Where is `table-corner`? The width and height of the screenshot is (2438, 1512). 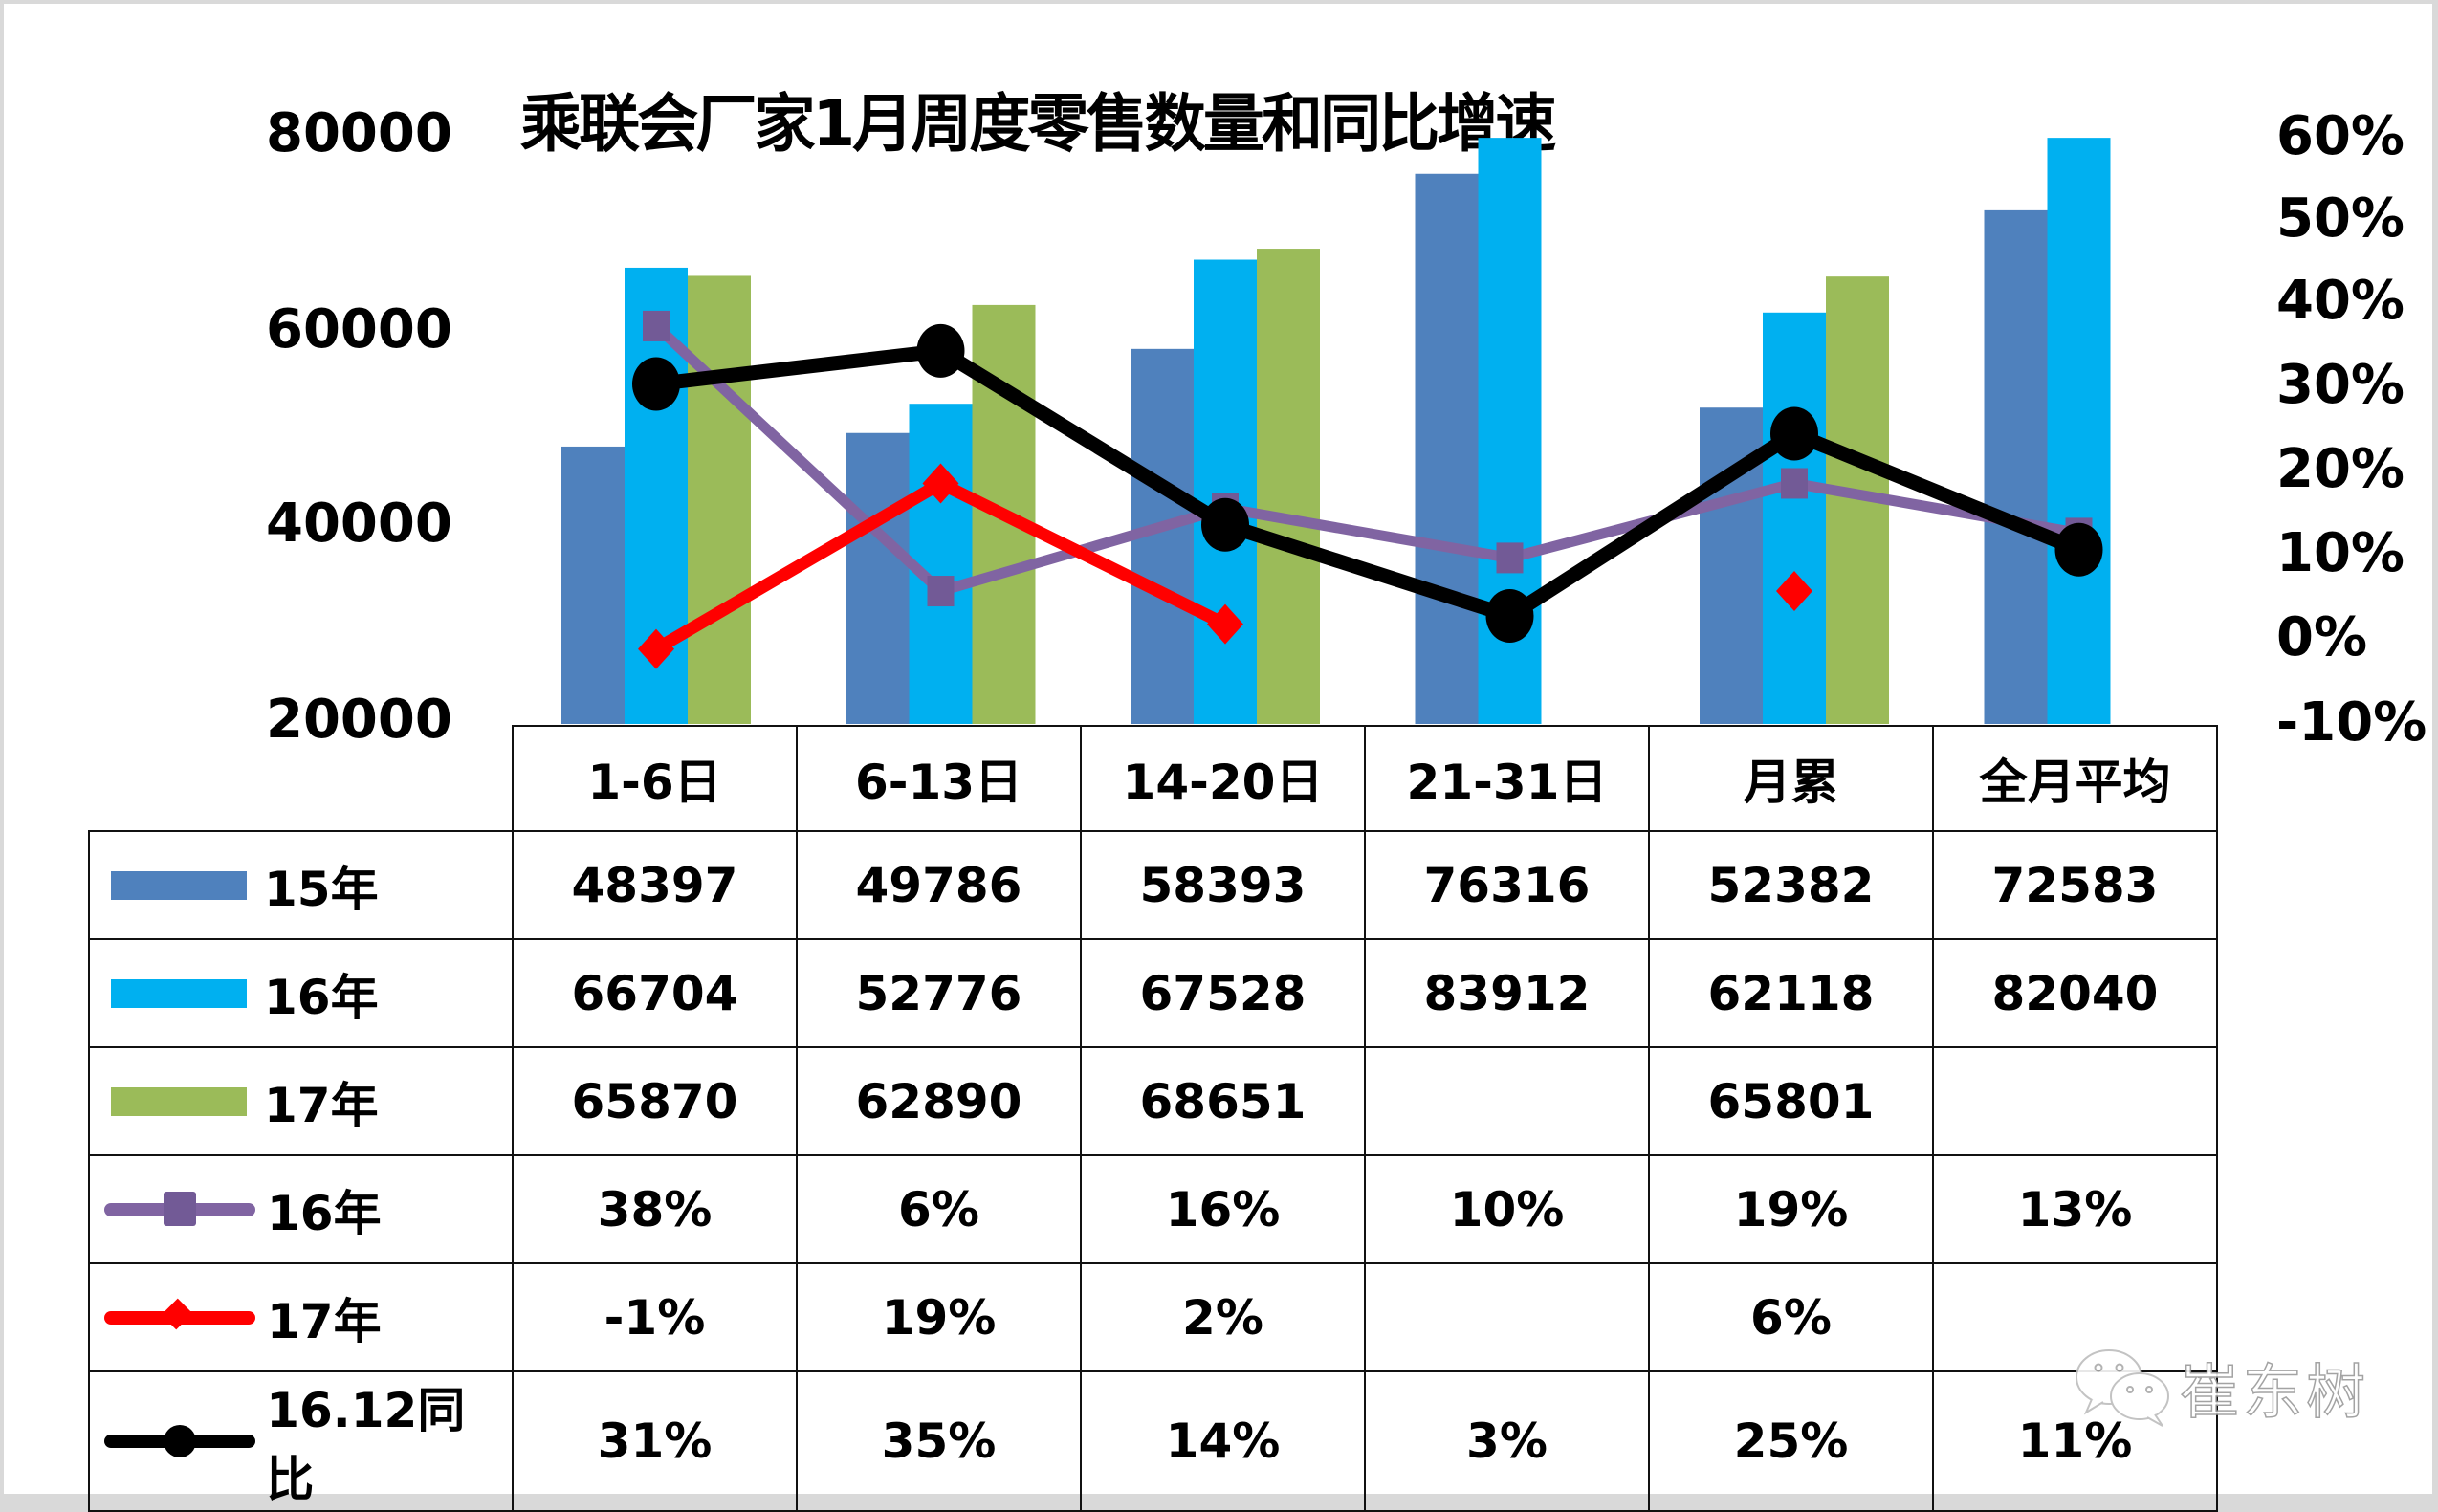
table-corner is located at coordinates (301, 779).